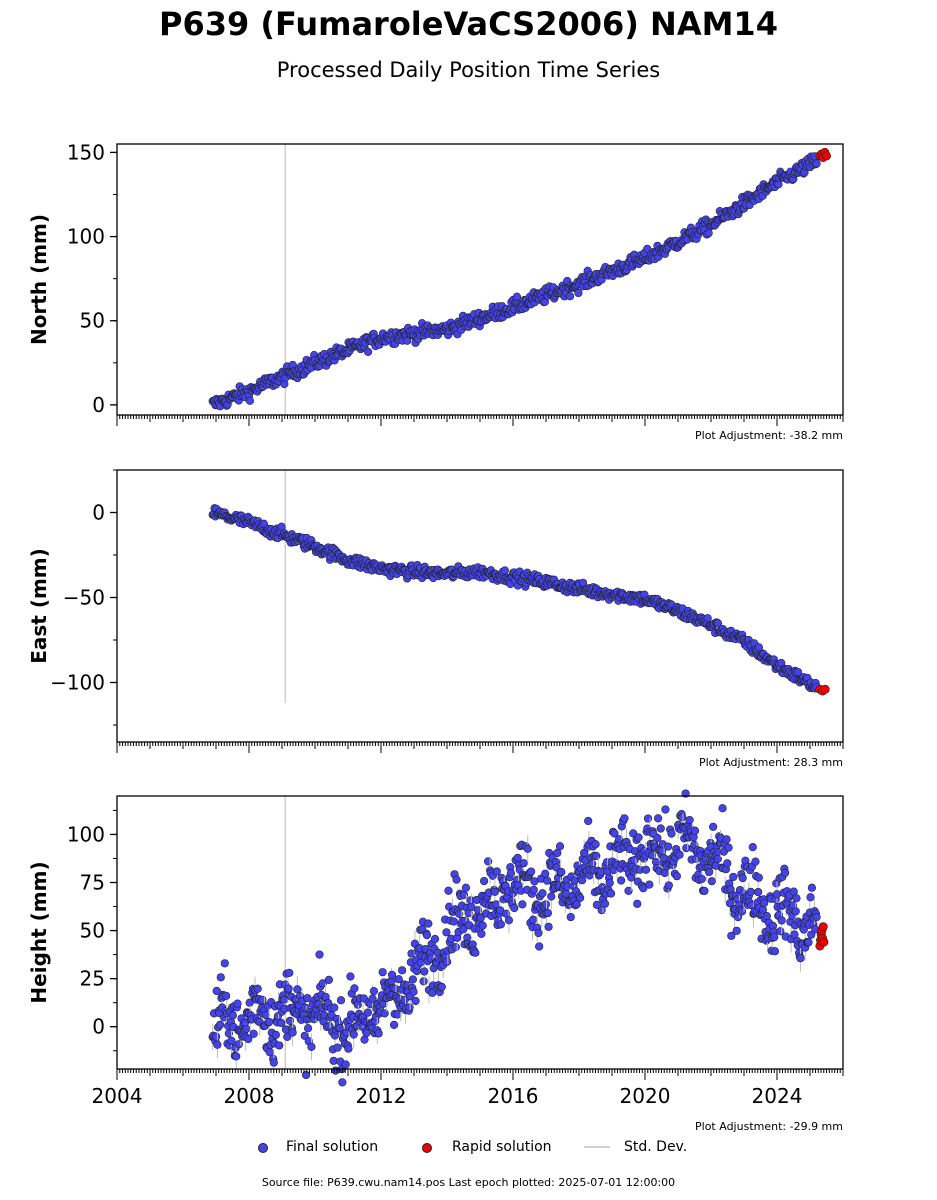 Image resolution: width=937 pixels, height=1200 pixels. I want to click on rapid-solution-point, so click(826, 156).